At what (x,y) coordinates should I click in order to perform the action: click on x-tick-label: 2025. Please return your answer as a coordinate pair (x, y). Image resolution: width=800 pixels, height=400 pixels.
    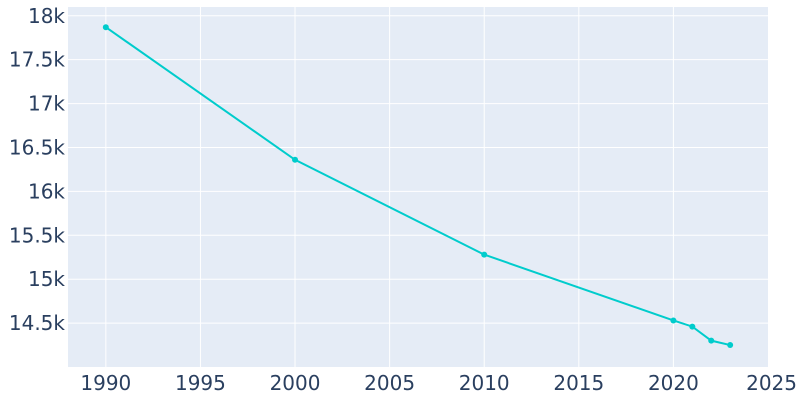
    Looking at the image, I should click on (771, 383).